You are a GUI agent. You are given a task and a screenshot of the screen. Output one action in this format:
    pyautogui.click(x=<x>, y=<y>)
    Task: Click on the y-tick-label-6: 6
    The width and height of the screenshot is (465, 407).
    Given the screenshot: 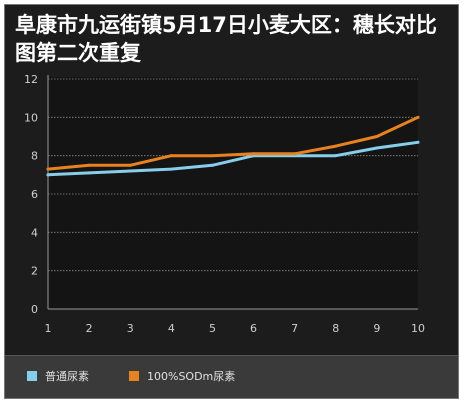 What is the action you would take?
    pyautogui.click(x=34, y=194)
    